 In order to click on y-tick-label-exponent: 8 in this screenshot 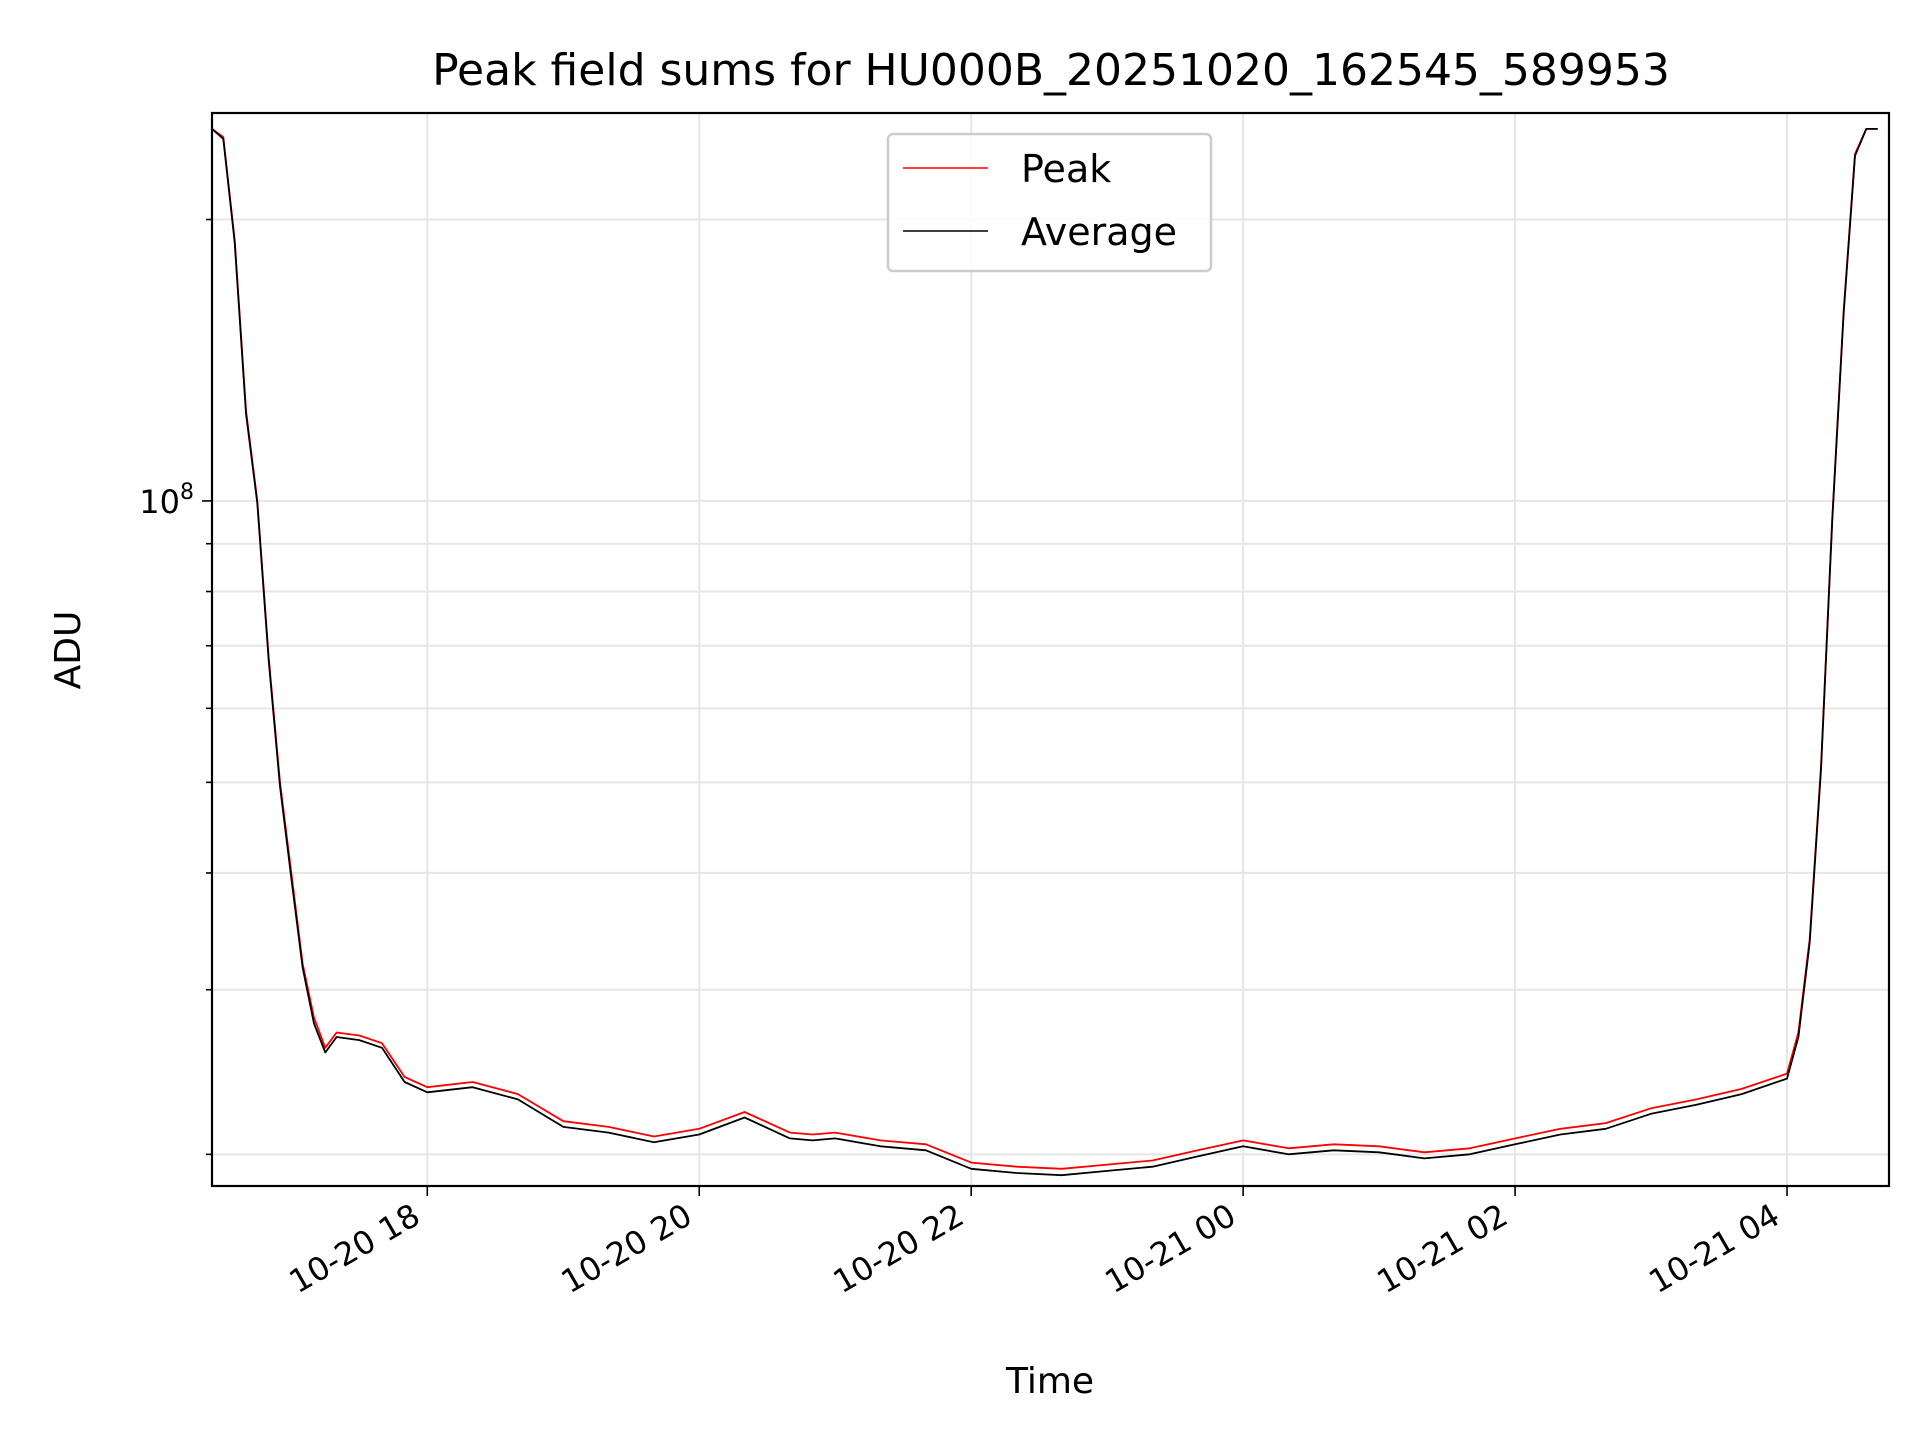, I will do `click(187, 492)`.